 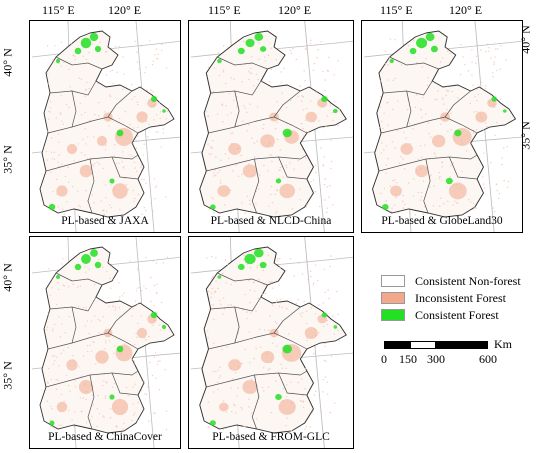 What do you see at coordinates (271, 126) in the screenshot?
I see `map-group` at bounding box center [271, 126].